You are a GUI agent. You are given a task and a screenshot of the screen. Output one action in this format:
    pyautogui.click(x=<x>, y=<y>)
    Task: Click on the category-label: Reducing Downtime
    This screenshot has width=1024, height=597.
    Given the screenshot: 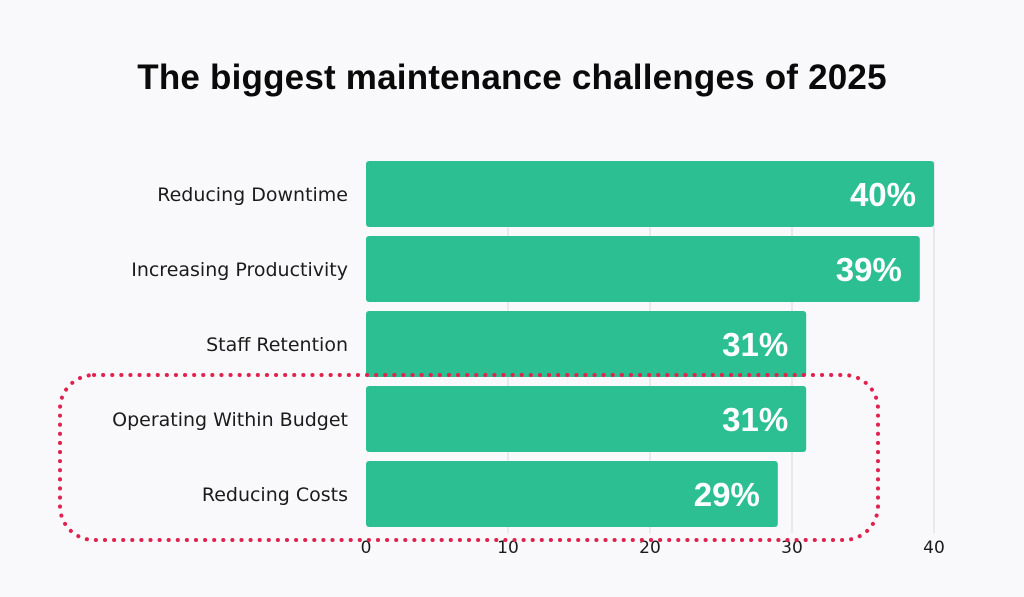 What is the action you would take?
    pyautogui.click(x=252, y=195)
    